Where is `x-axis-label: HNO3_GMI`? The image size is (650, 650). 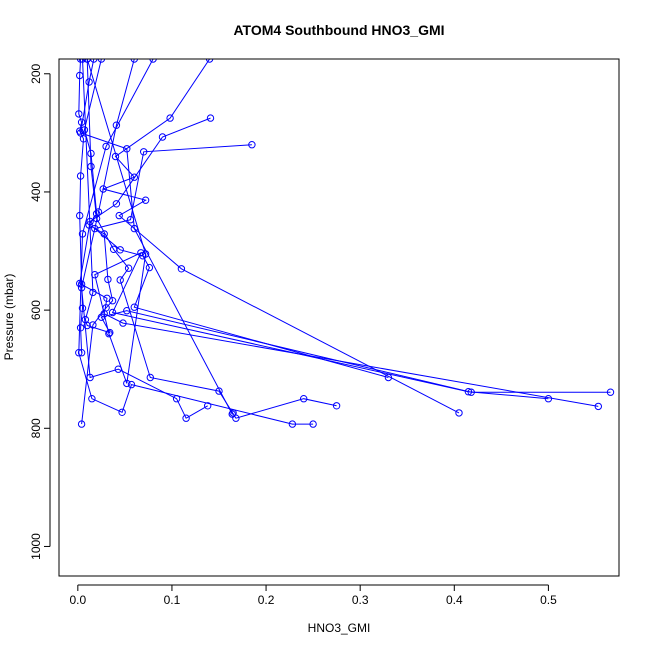 x-axis-label: HNO3_GMI is located at coordinates (339, 628).